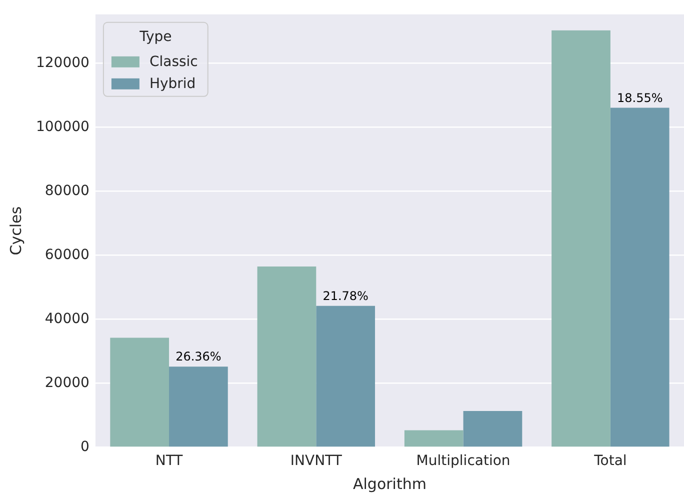 The width and height of the screenshot is (684, 500). What do you see at coordinates (15, 231) in the screenshot?
I see `y-axis-title: Cycles` at bounding box center [15, 231].